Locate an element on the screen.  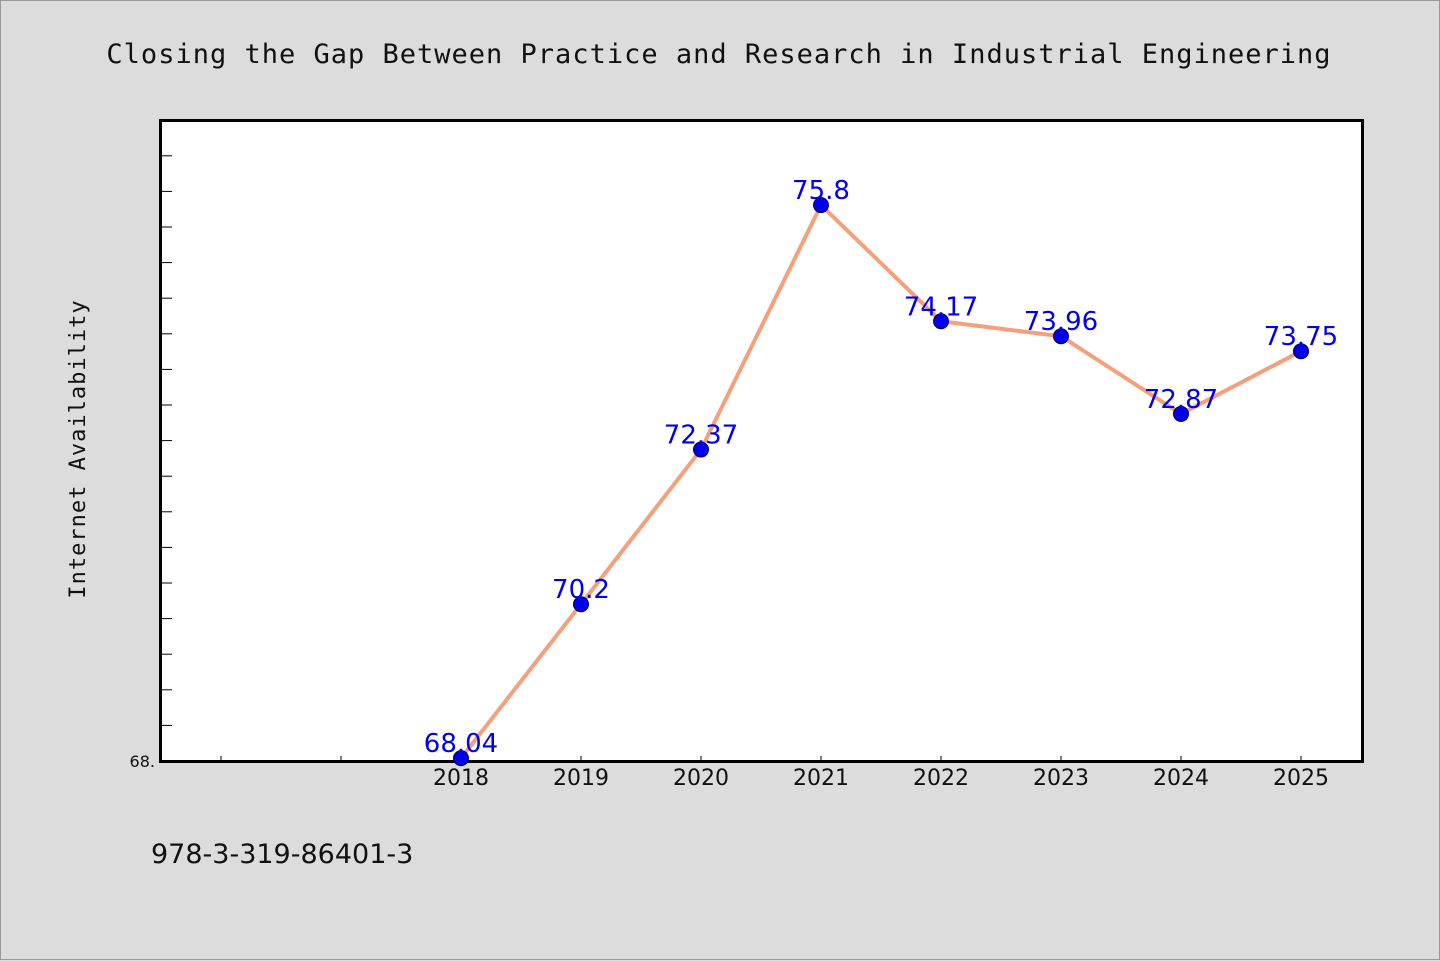
x-tick-label: 2024 is located at coordinates (1181, 778).